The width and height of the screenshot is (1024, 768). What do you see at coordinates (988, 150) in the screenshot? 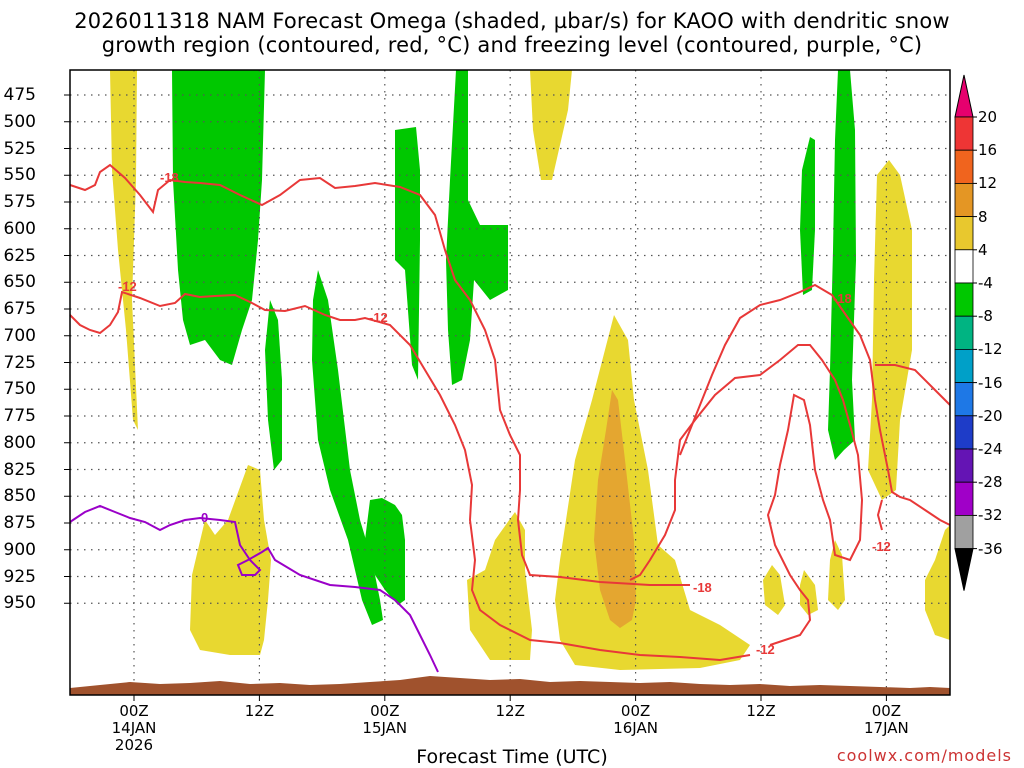
I see `colorbar-tick-label: 16` at bounding box center [988, 150].